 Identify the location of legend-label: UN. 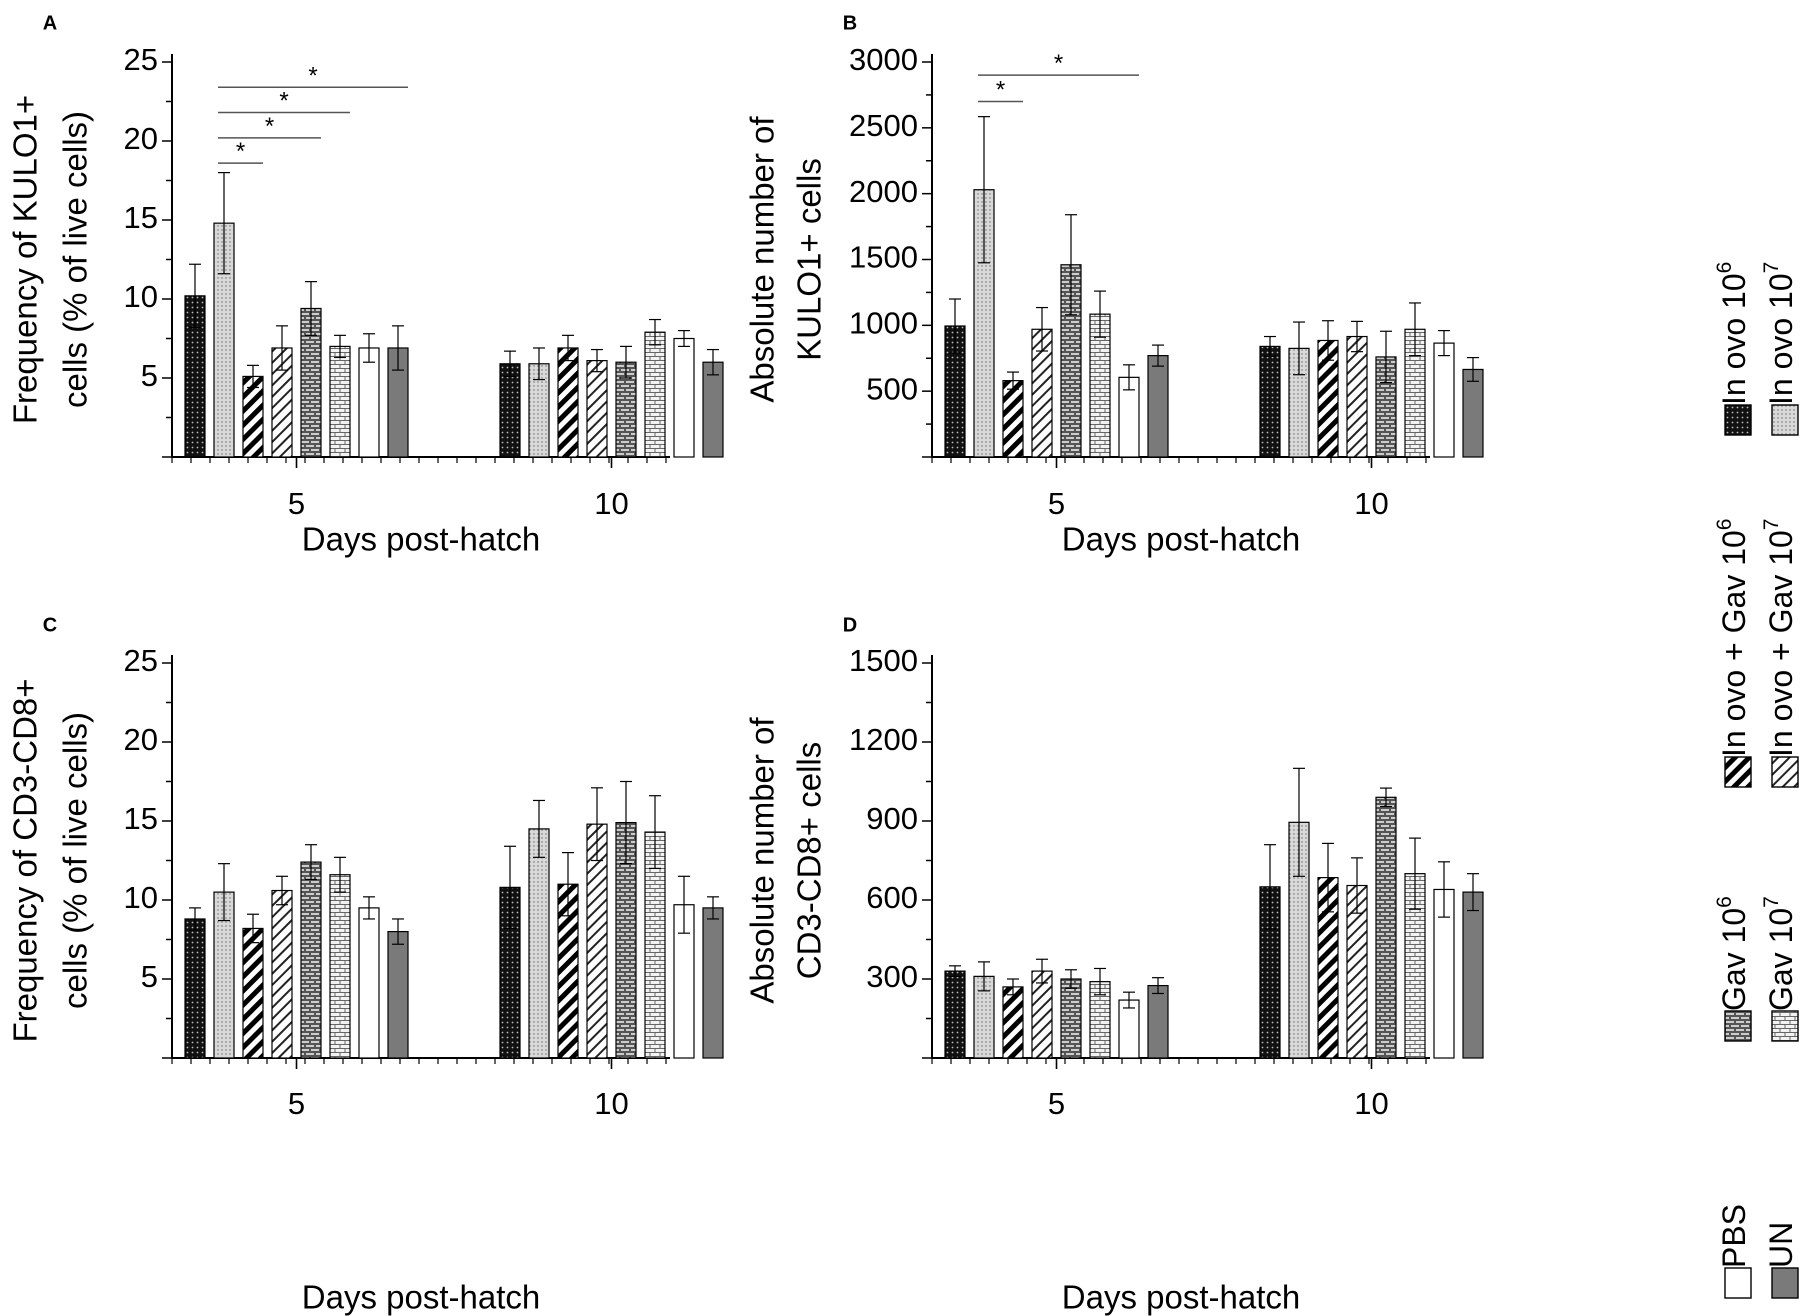
(1781, 1245).